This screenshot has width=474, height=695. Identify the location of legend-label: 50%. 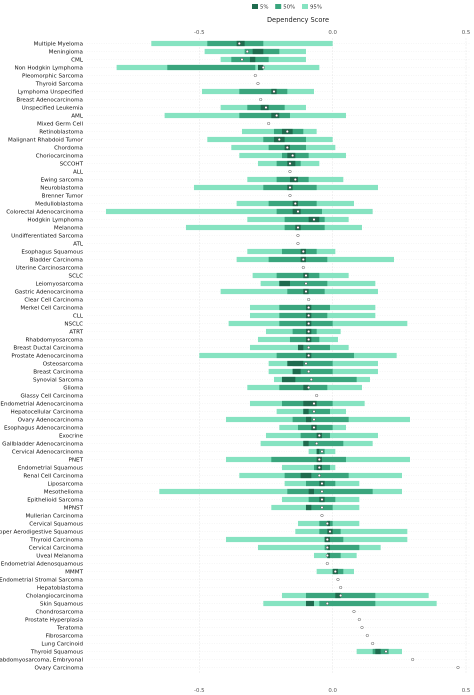
(289, 8).